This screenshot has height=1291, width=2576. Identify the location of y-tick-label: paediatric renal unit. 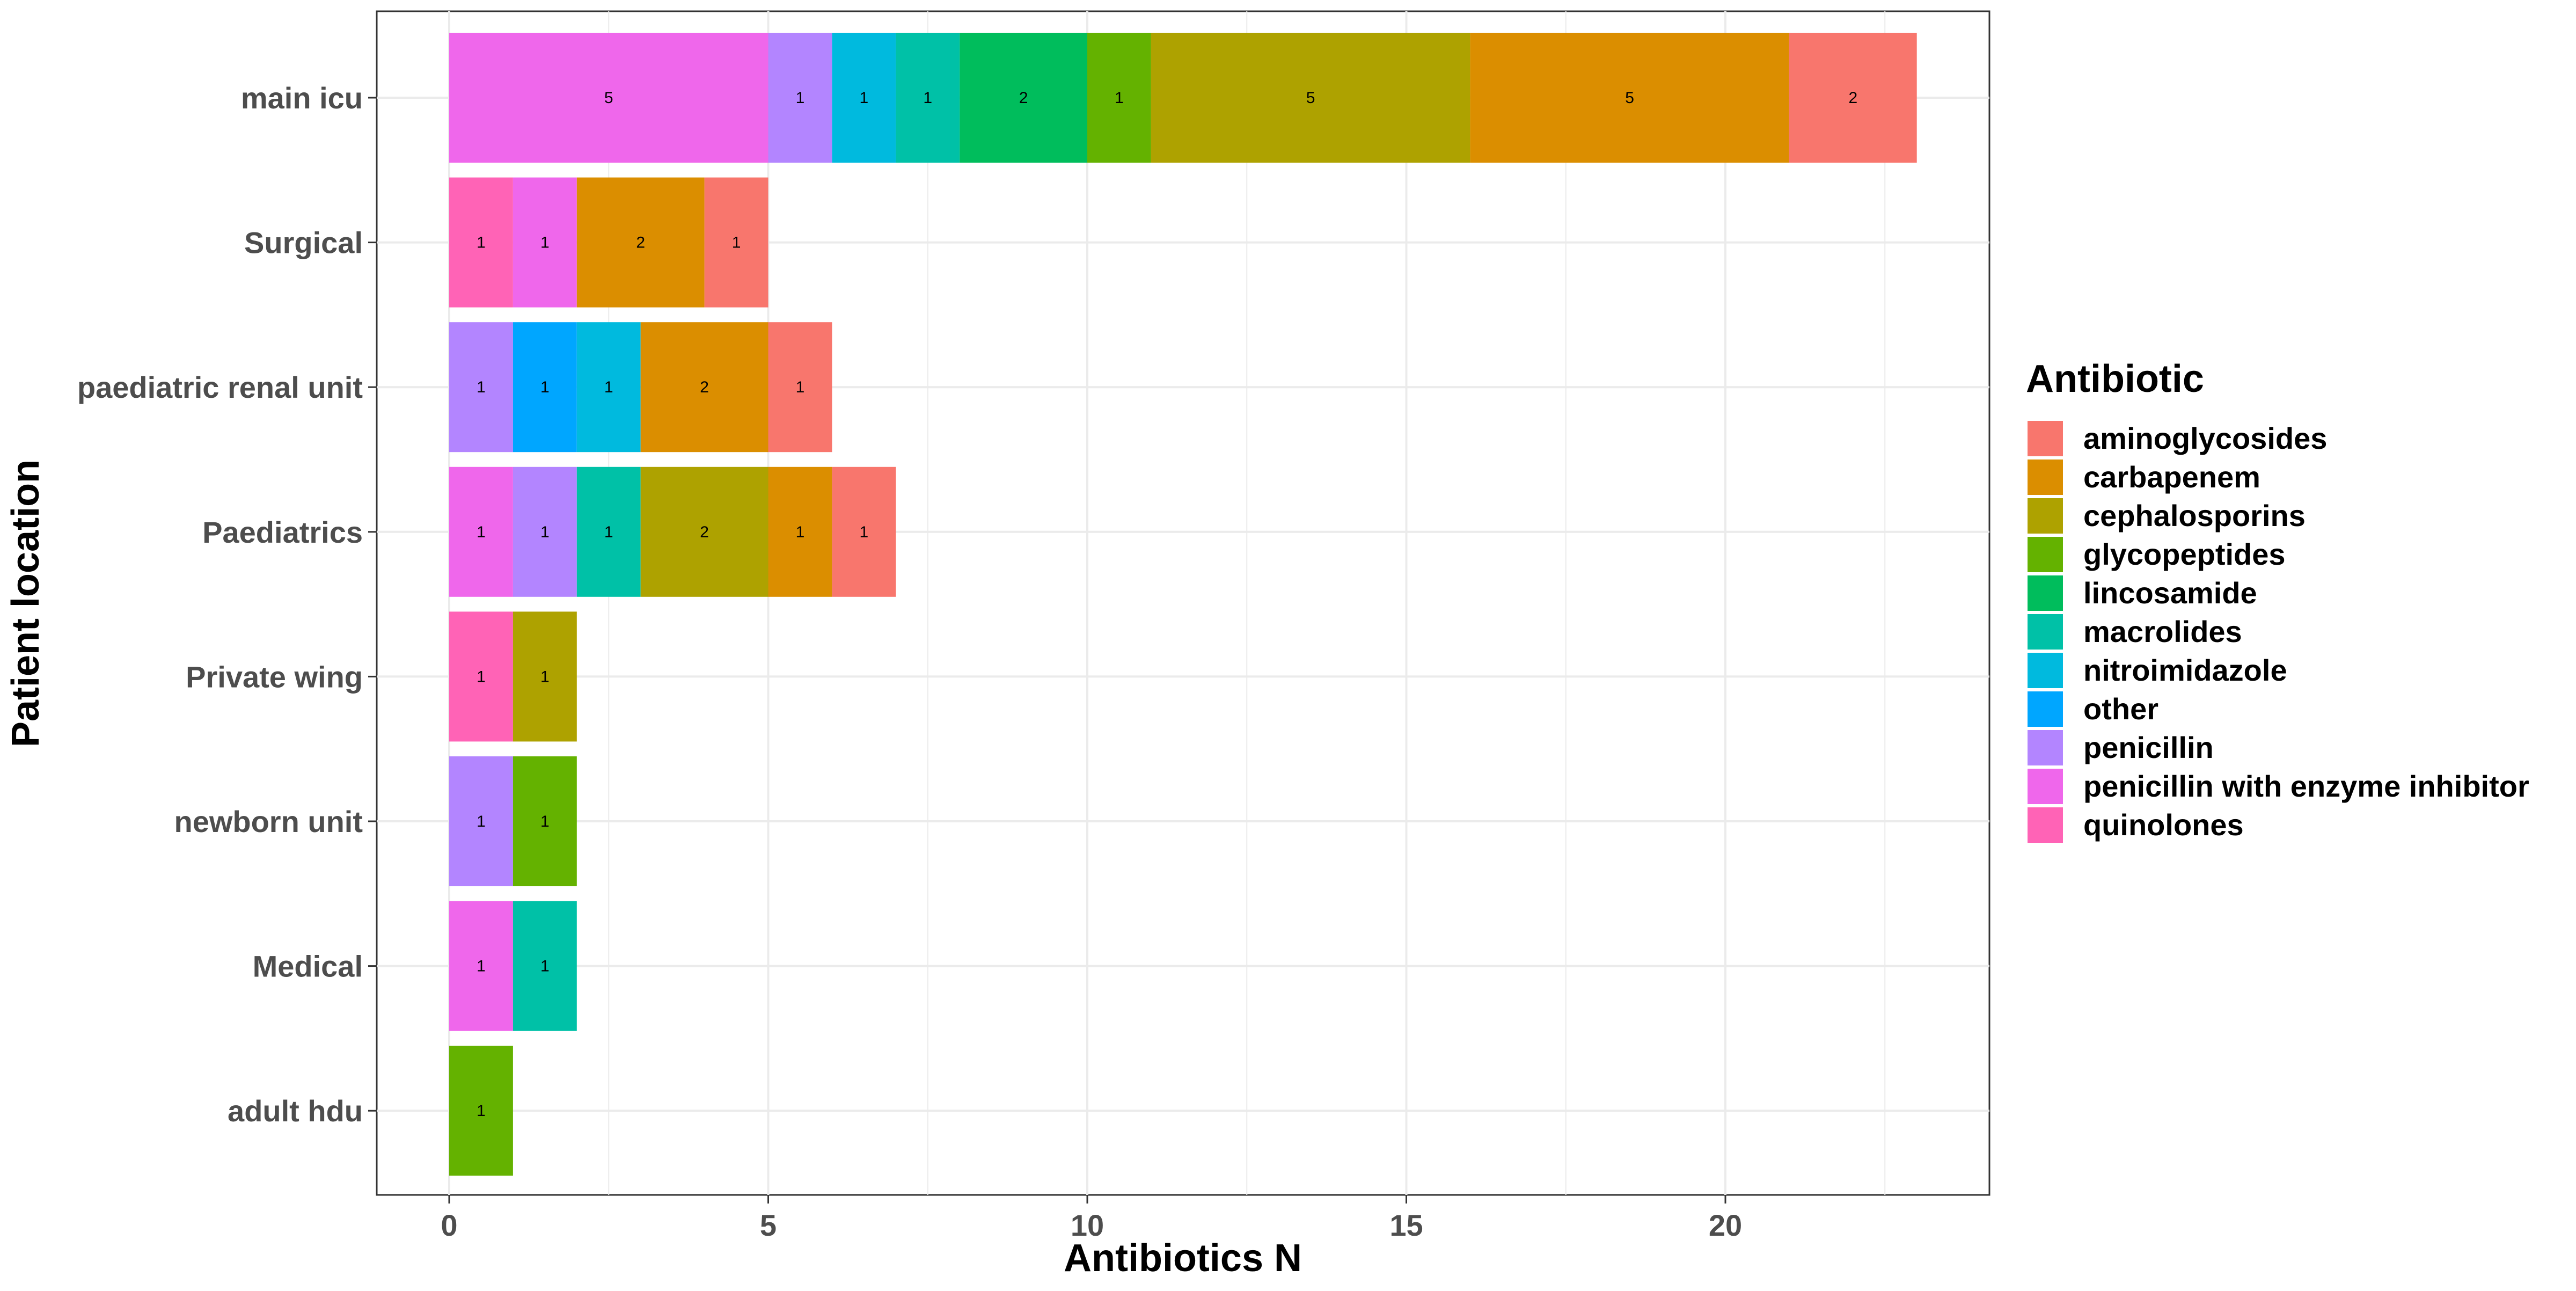
(220, 387).